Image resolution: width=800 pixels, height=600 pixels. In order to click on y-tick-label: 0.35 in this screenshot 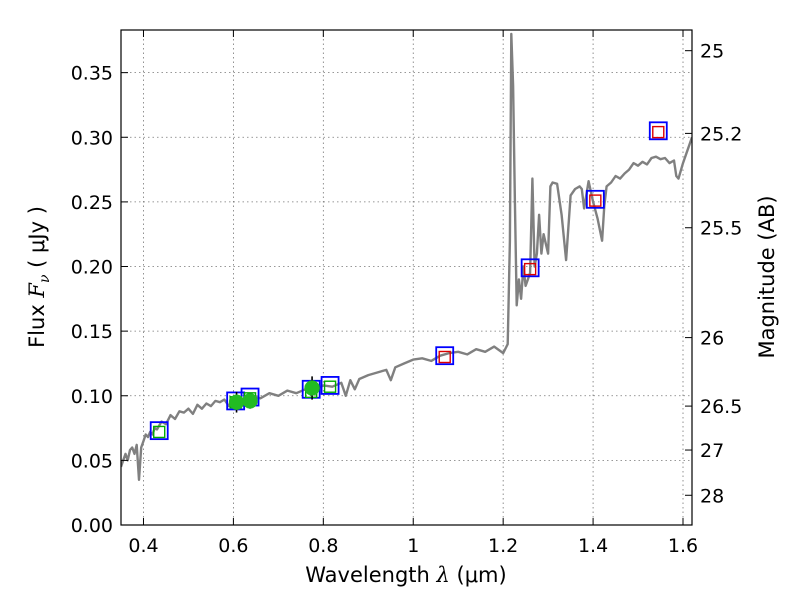, I will do `click(92, 74)`.